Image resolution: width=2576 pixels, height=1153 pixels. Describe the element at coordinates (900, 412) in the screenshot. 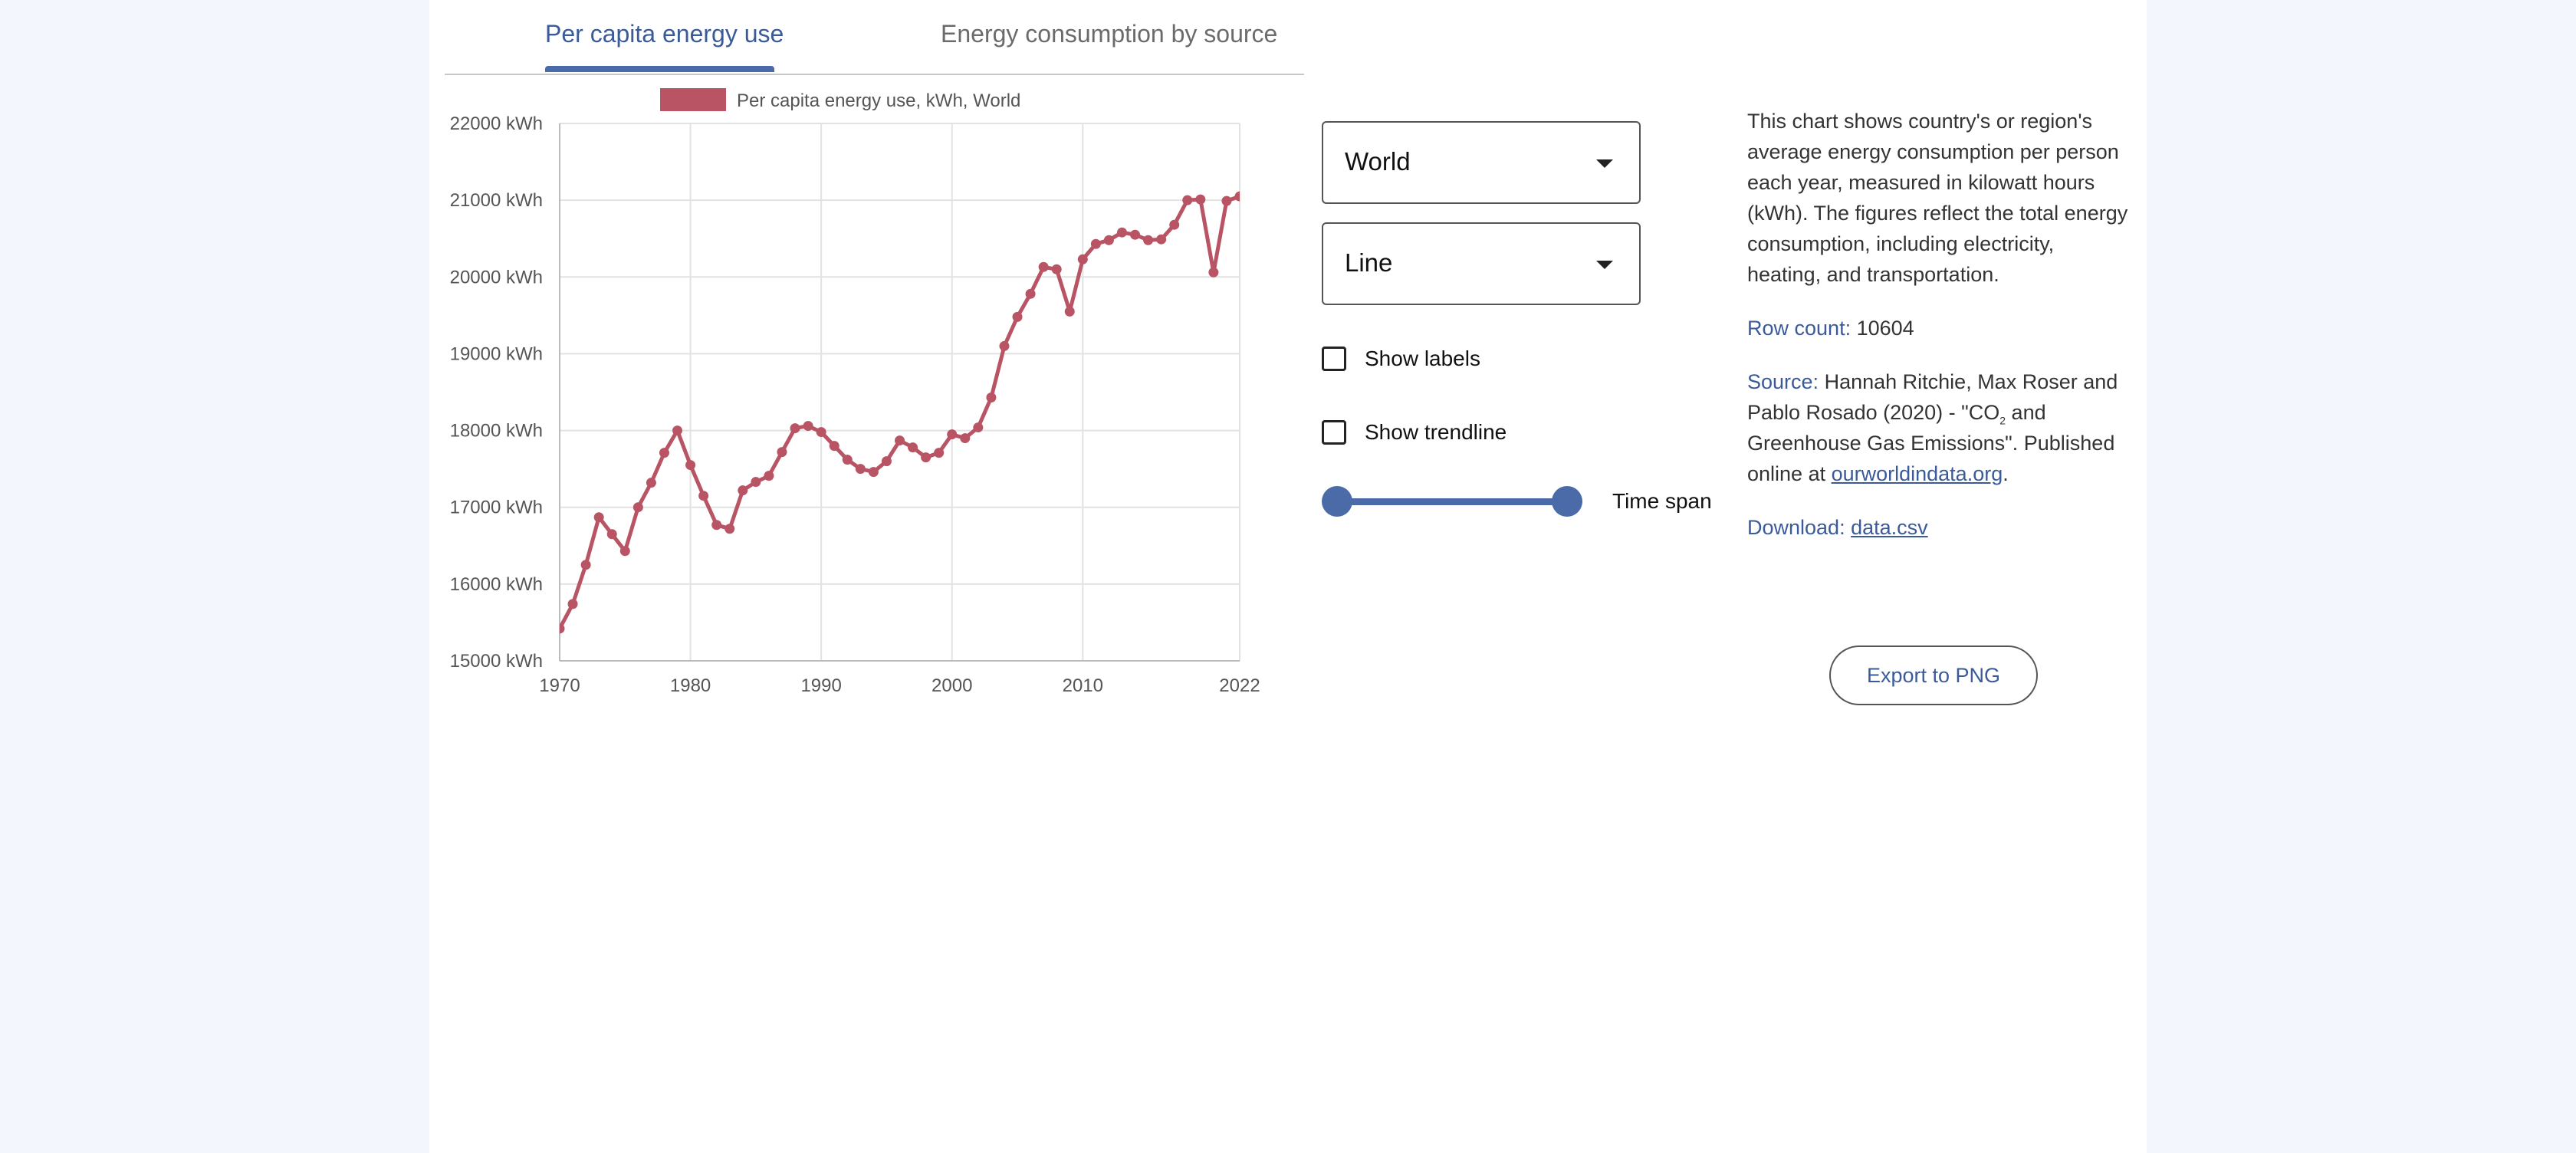

I see `series-line` at that location.